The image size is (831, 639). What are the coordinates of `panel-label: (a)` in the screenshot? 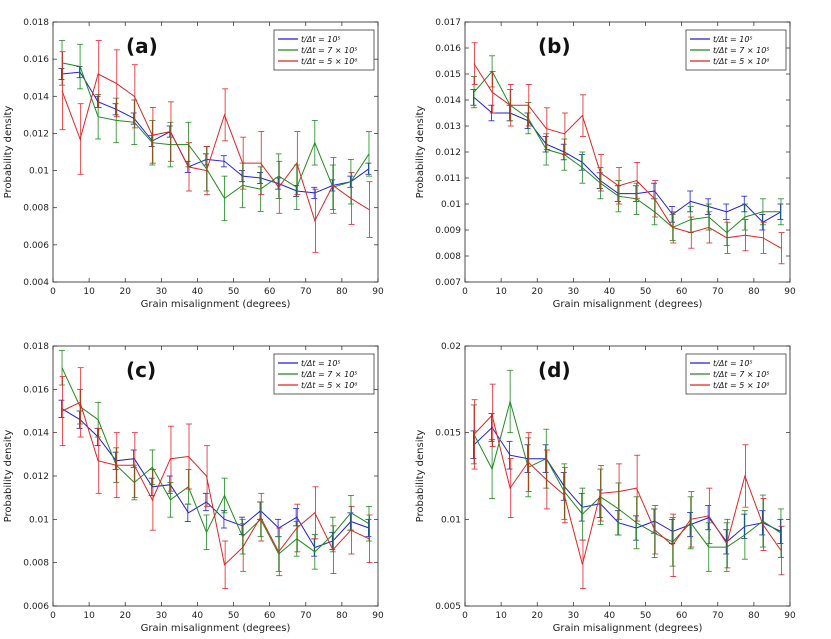 It's located at (142, 46).